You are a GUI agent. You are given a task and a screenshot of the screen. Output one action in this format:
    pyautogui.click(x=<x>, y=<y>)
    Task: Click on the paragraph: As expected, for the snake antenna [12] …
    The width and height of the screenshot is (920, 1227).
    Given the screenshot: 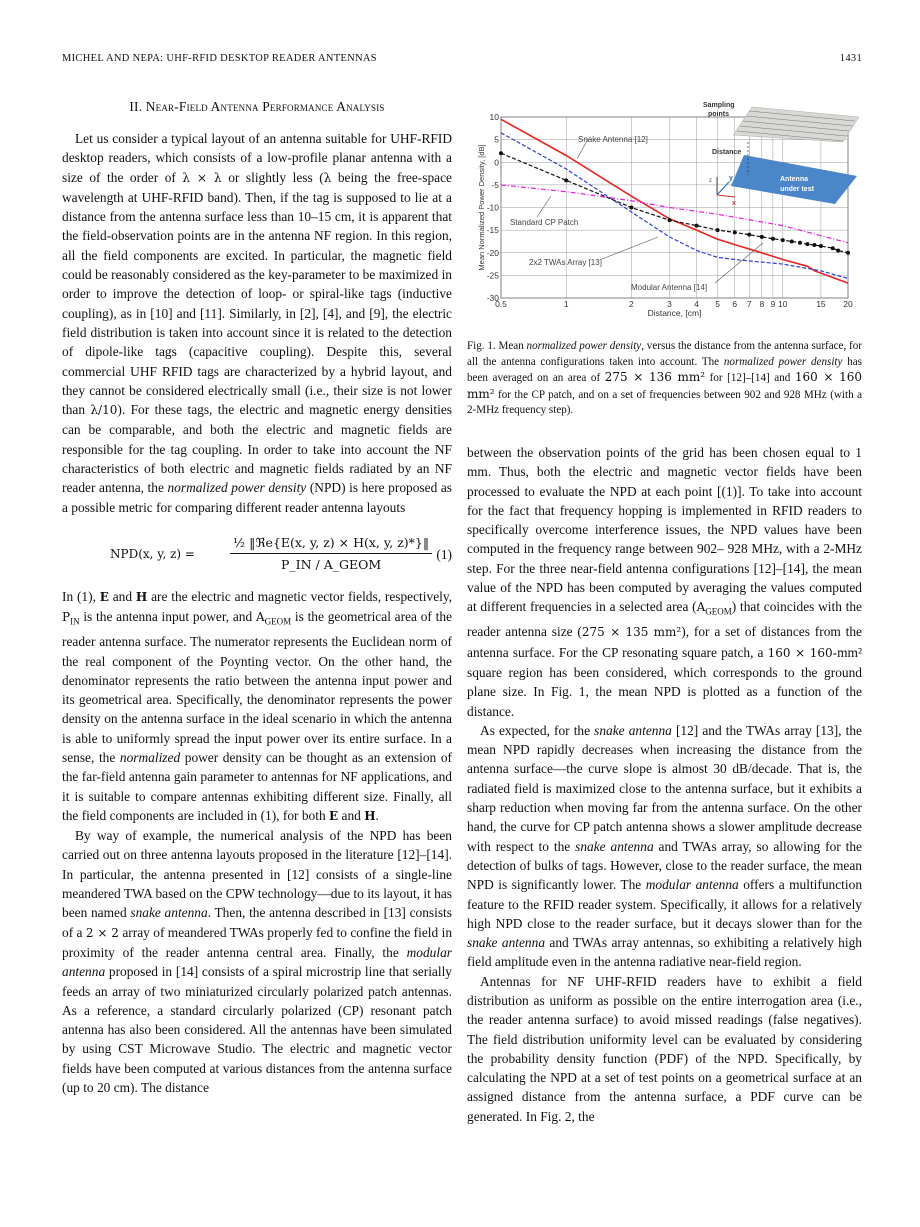 What is the action you would take?
    pyautogui.click(x=664, y=846)
    